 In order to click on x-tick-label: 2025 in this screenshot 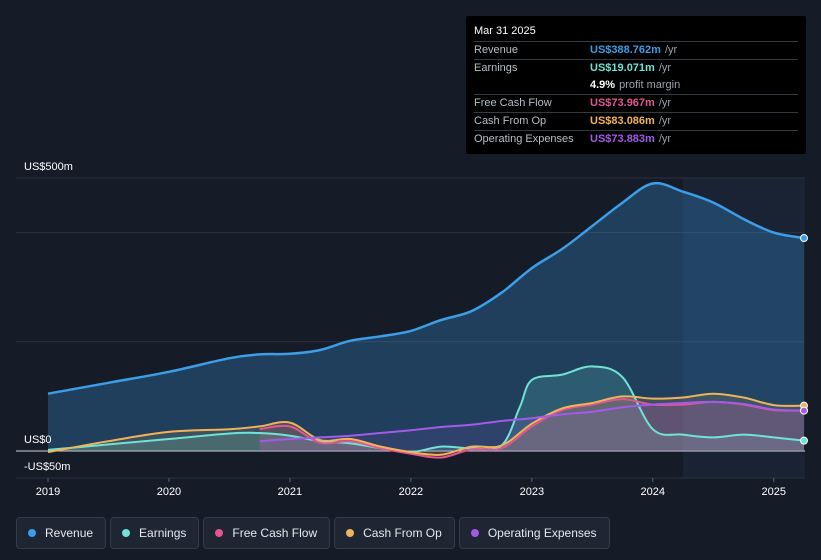, I will do `click(774, 492)`.